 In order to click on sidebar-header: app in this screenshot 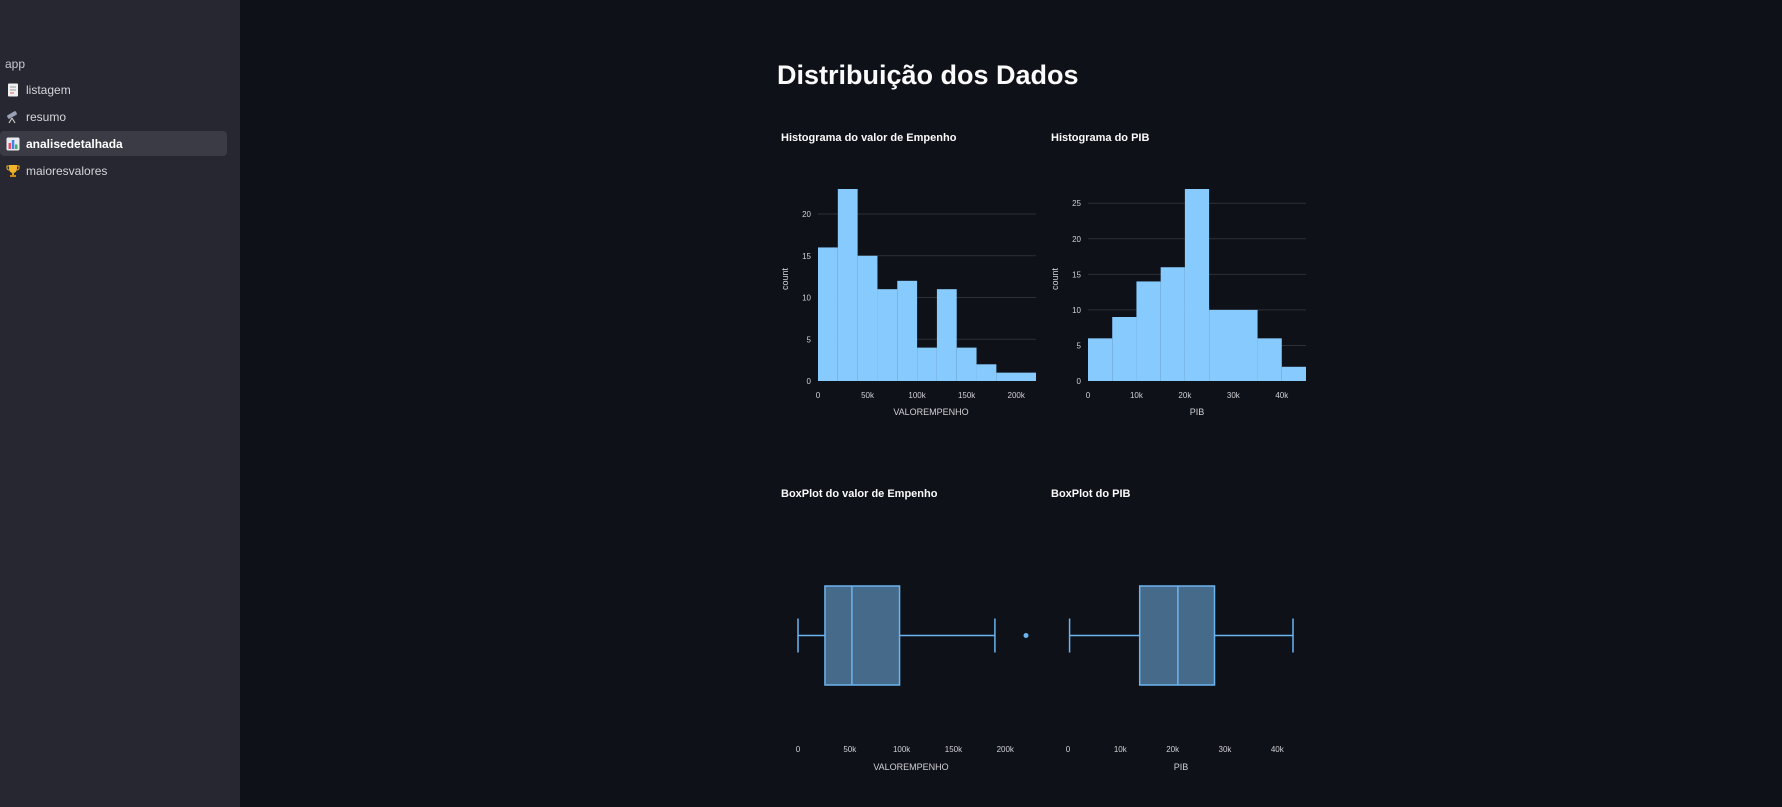, I will do `click(15, 64)`.